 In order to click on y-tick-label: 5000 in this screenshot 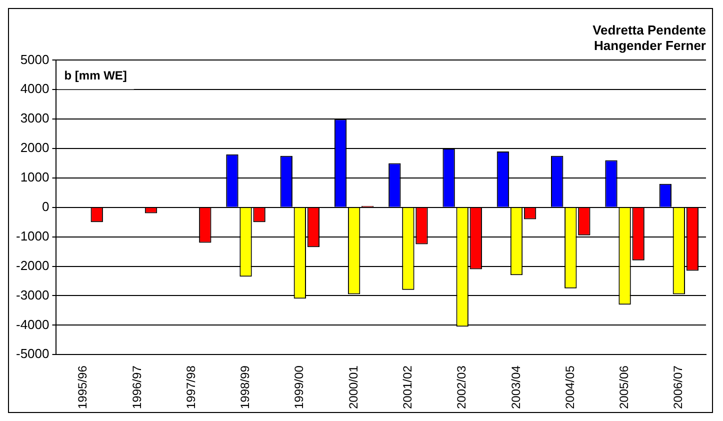, I will do `click(35, 59)`.